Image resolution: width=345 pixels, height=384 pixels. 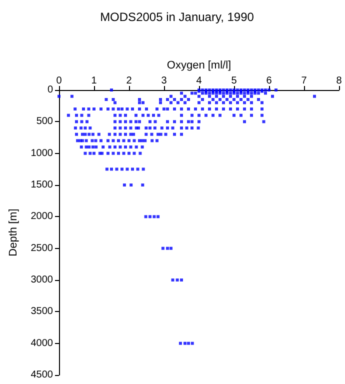 What do you see at coordinates (42, 312) in the screenshot?
I see `y-tick-label: 3500` at bounding box center [42, 312].